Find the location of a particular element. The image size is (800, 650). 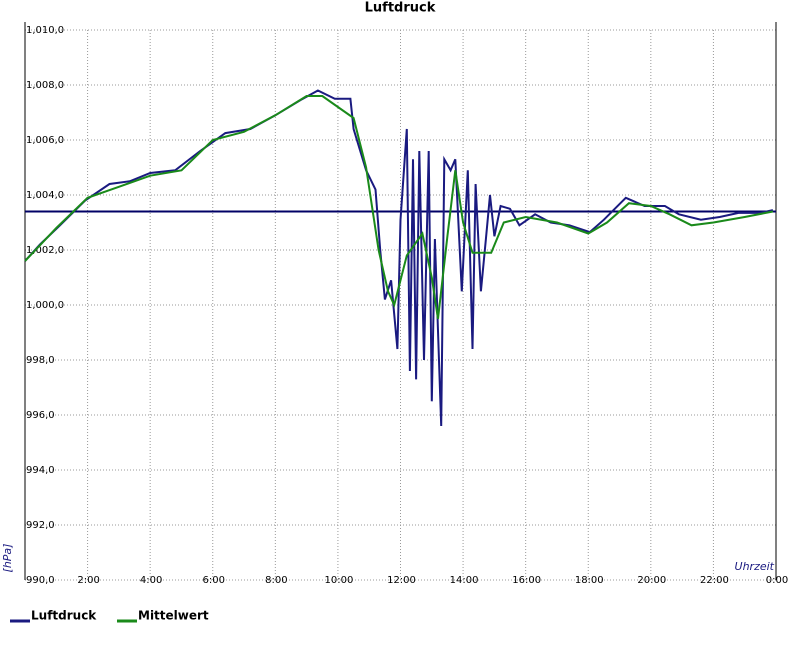

x-tick-label: 0:00 is located at coordinates (777, 580).